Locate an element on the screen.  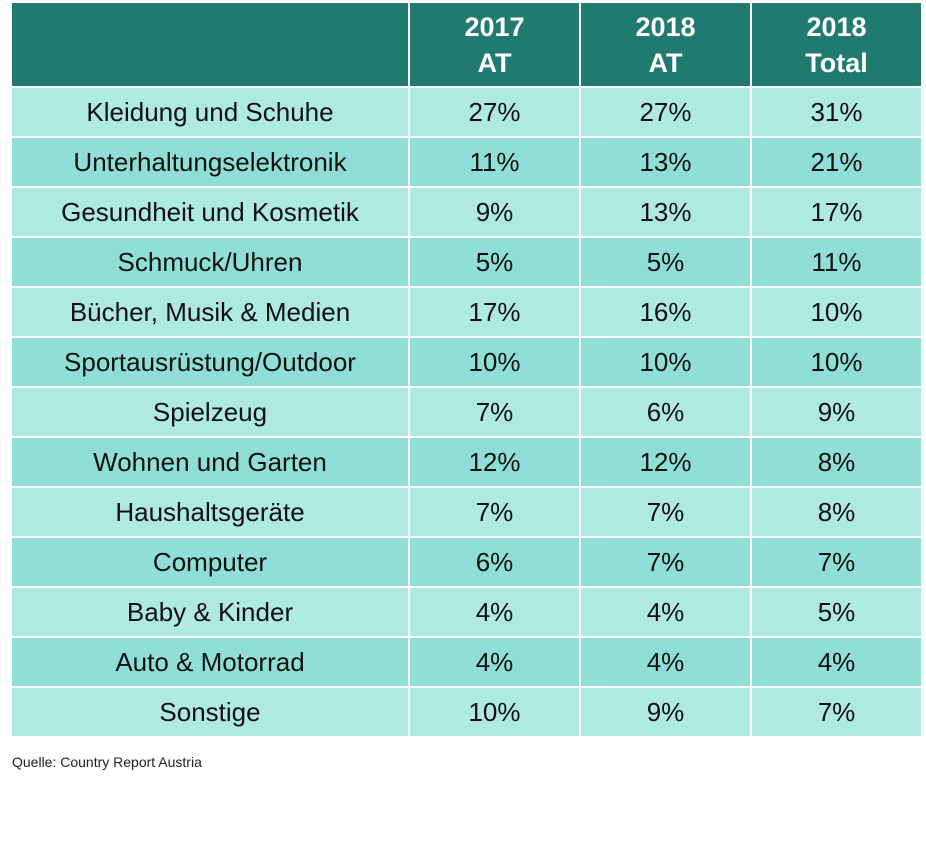
value-2018-total-cell: 4% is located at coordinates (836, 662).